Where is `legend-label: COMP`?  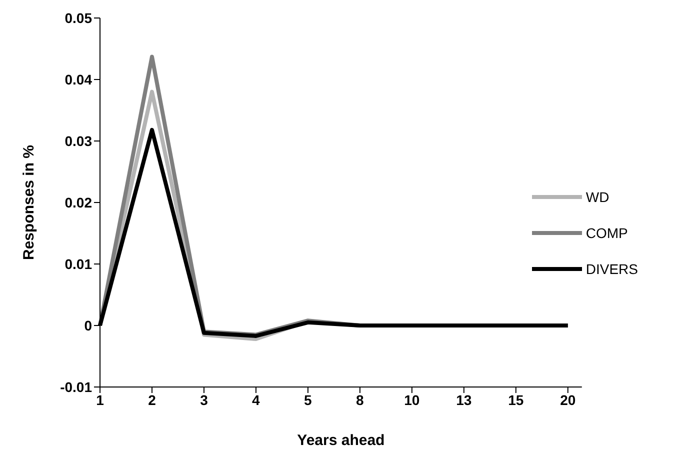 legend-label: COMP is located at coordinates (607, 232).